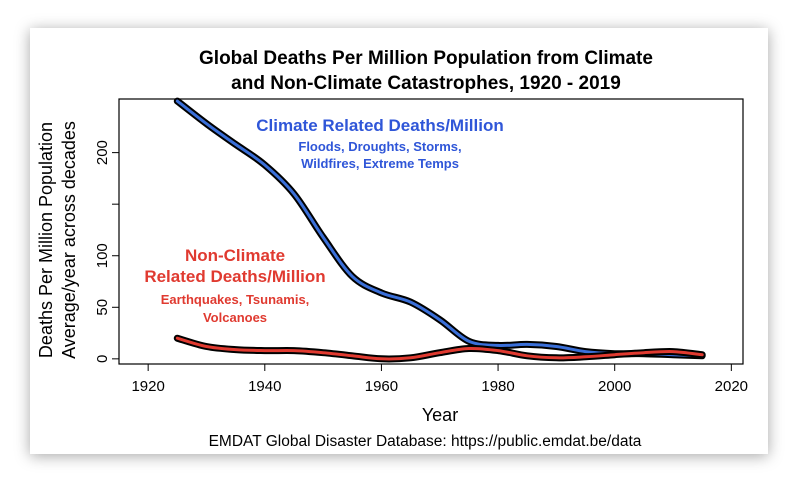  What do you see at coordinates (102, 152) in the screenshot?
I see `y-tick-label-200: 200` at bounding box center [102, 152].